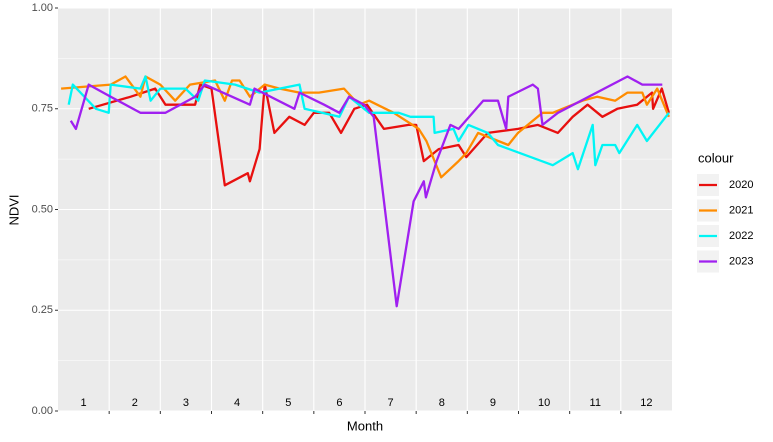 Image resolution: width=773 pixels, height=442 pixels. Describe the element at coordinates (544, 403) in the screenshot. I see `x-tick-label: 10` at that location.